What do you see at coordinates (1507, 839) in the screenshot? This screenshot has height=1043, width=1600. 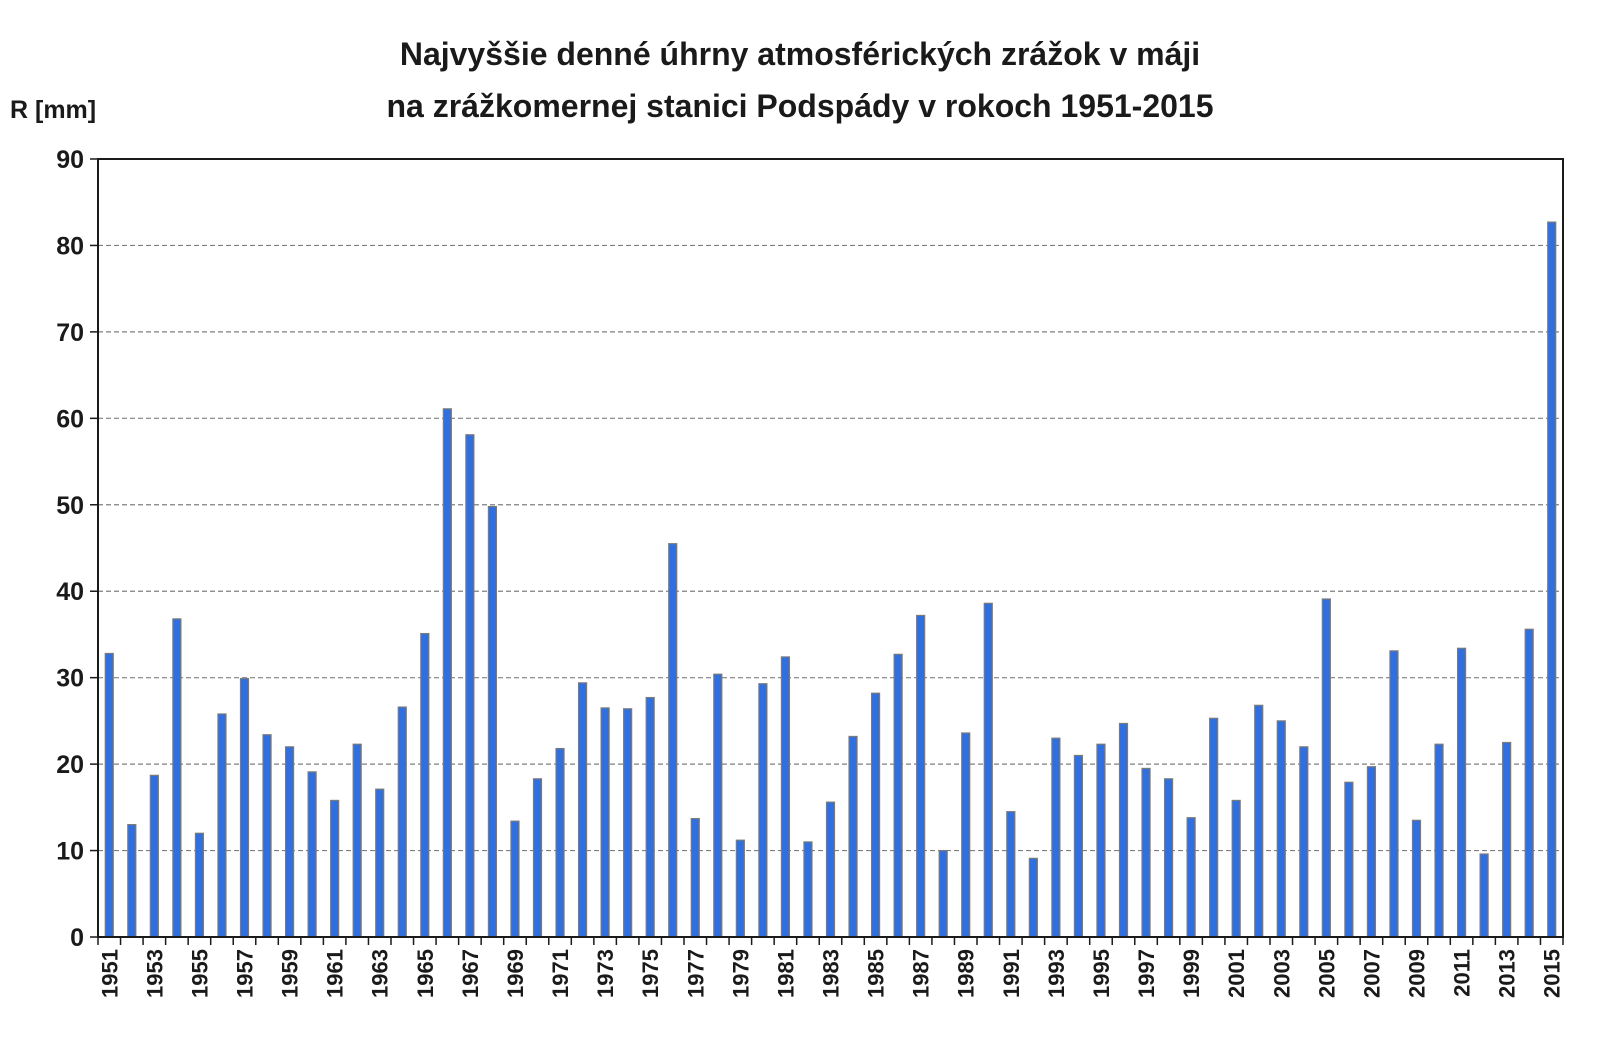 I see `bar-2013` at bounding box center [1507, 839].